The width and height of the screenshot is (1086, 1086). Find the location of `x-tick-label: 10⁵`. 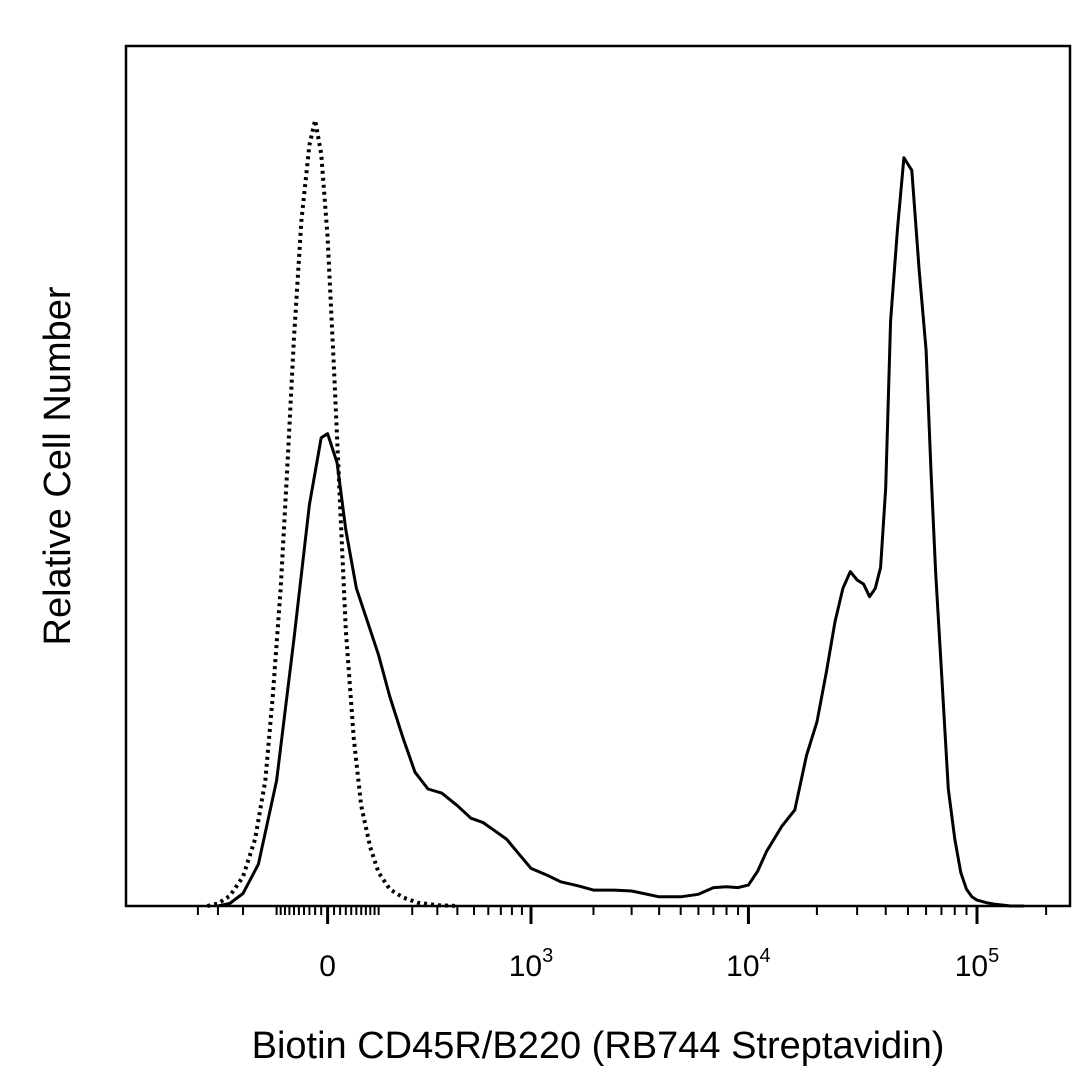

x-tick-label: 10⁵ is located at coordinates (977, 964).